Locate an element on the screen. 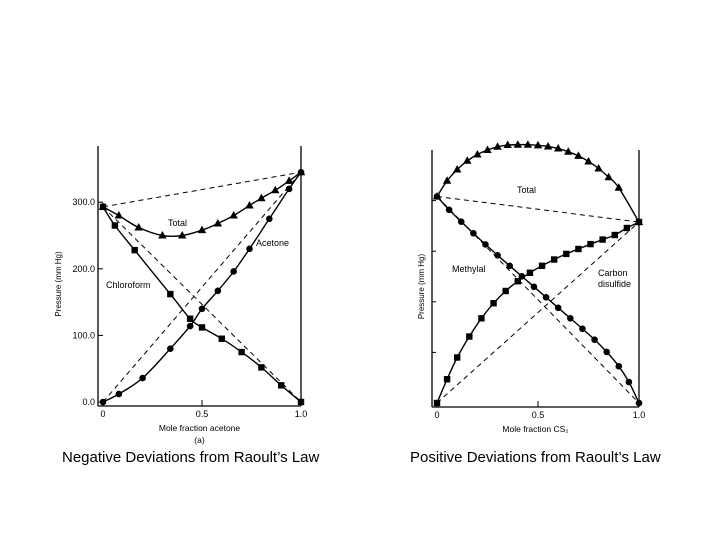 Image resolution: width=720 pixels, height=540 pixels. y-tick-label: 0.0 is located at coordinates (88, 402).